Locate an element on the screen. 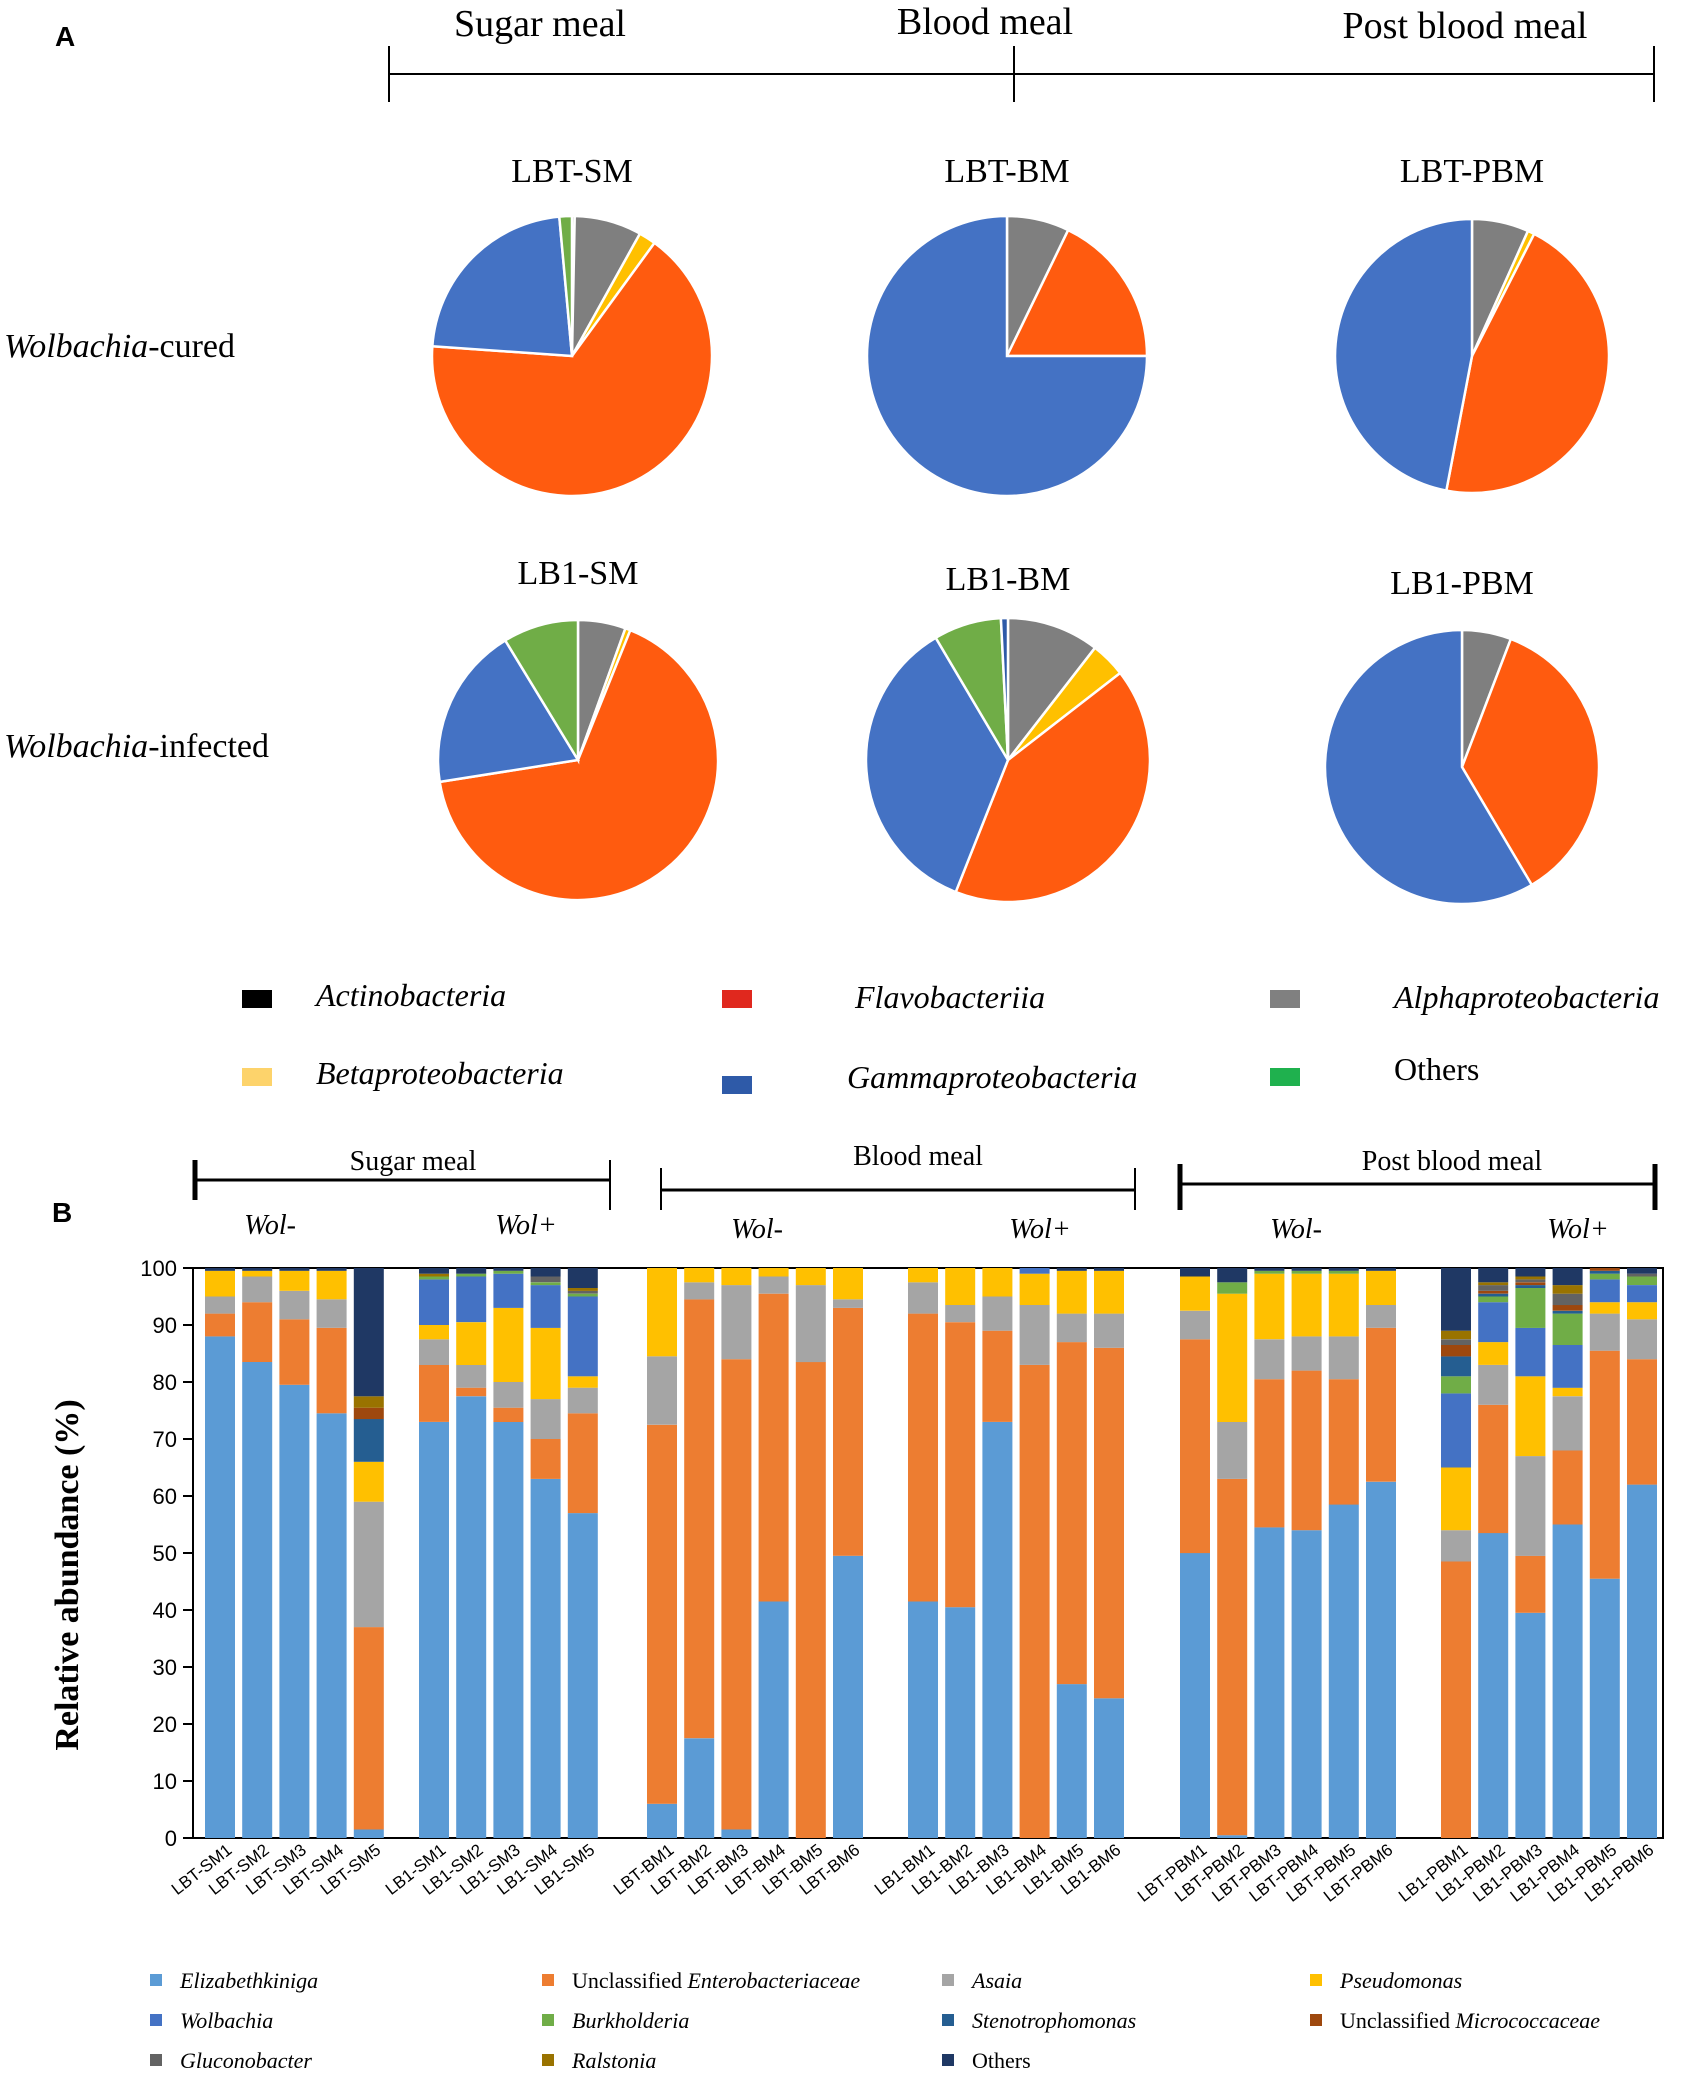 This screenshot has height=2073, width=1702. bar-lb1-sm1: LB1-SM1 is located at coordinates (415, 1583).